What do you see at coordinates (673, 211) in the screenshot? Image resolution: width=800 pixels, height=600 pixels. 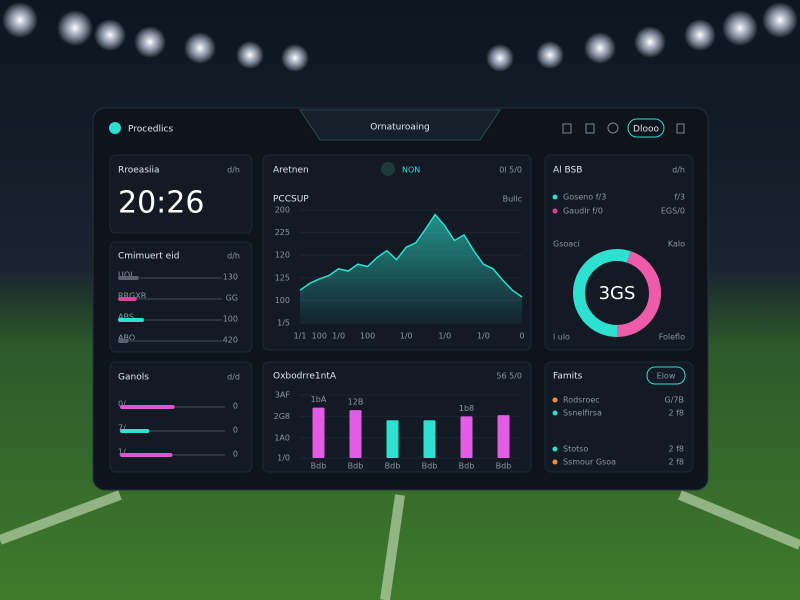 I see `legend-value: EGS/0` at bounding box center [673, 211].